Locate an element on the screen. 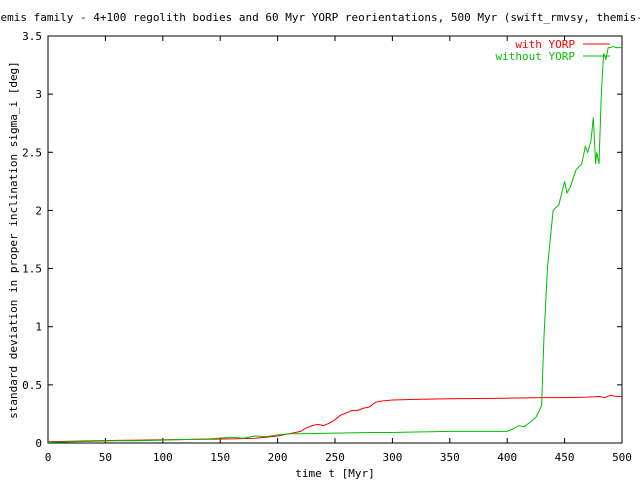 The image size is (640, 480). y-tick-label: 0.5 is located at coordinates (32, 385).